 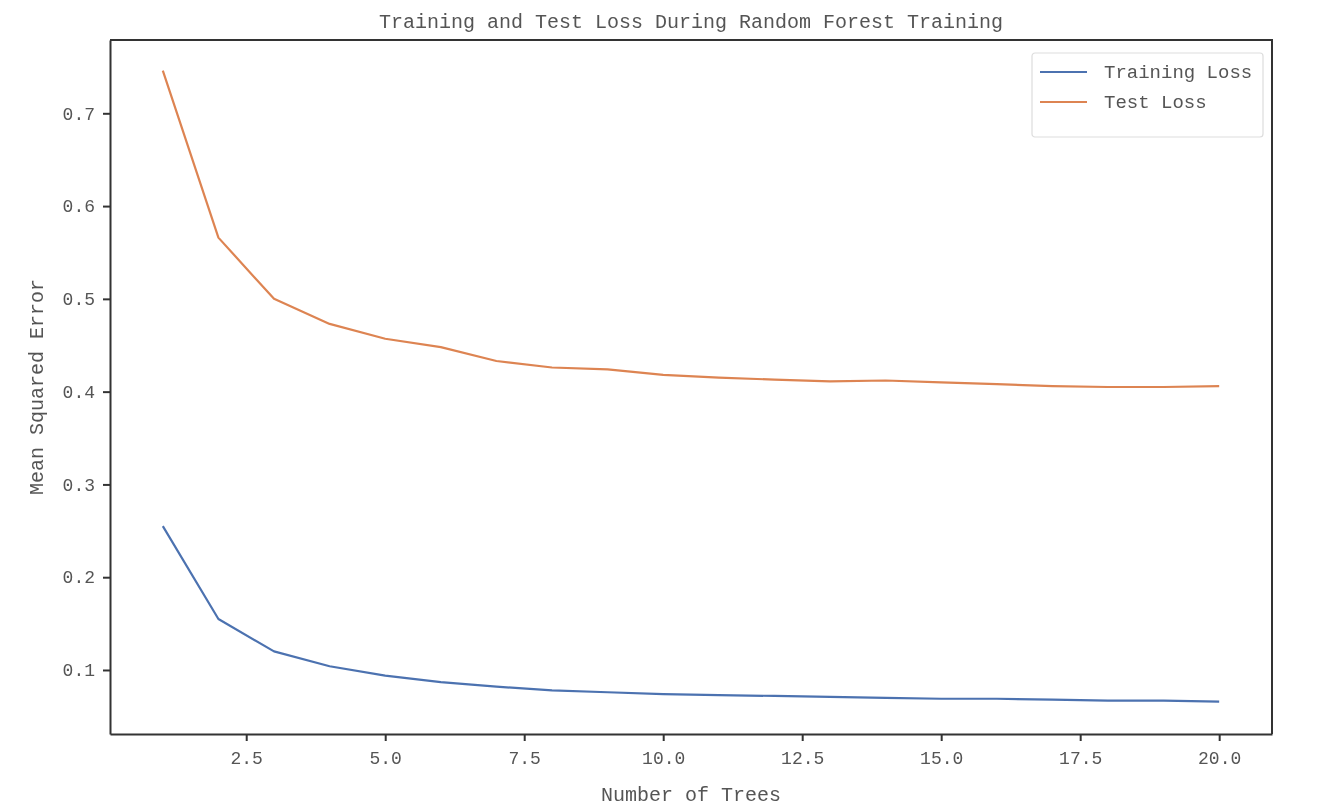 I want to click on y-tick-label: 0.3, so click(x=78, y=485).